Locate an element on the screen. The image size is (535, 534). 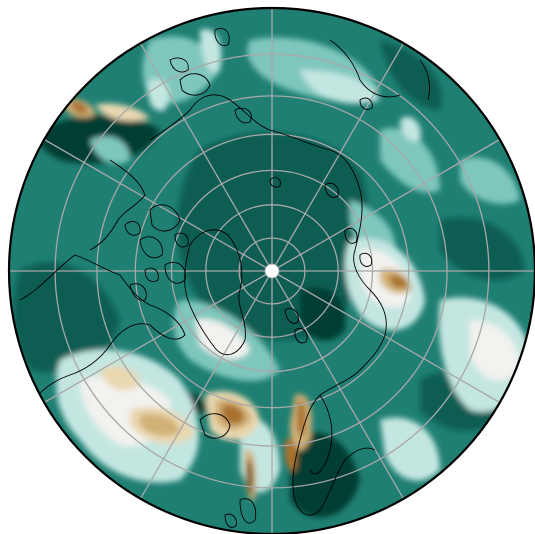
coastline-novaya-zemlya is located at coordinates (366, 259).